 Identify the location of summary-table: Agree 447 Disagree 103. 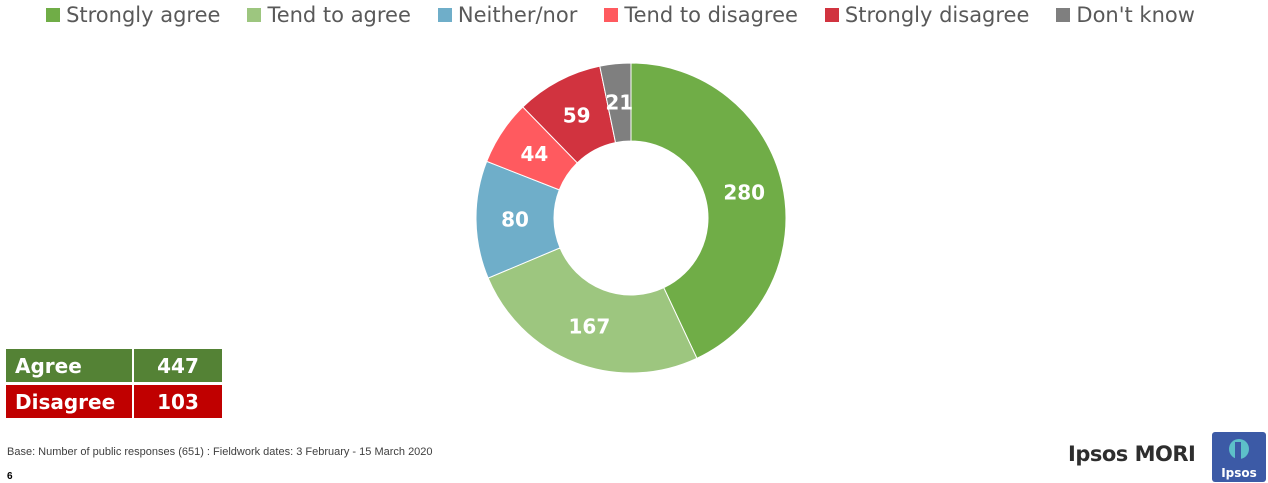
(114, 383).